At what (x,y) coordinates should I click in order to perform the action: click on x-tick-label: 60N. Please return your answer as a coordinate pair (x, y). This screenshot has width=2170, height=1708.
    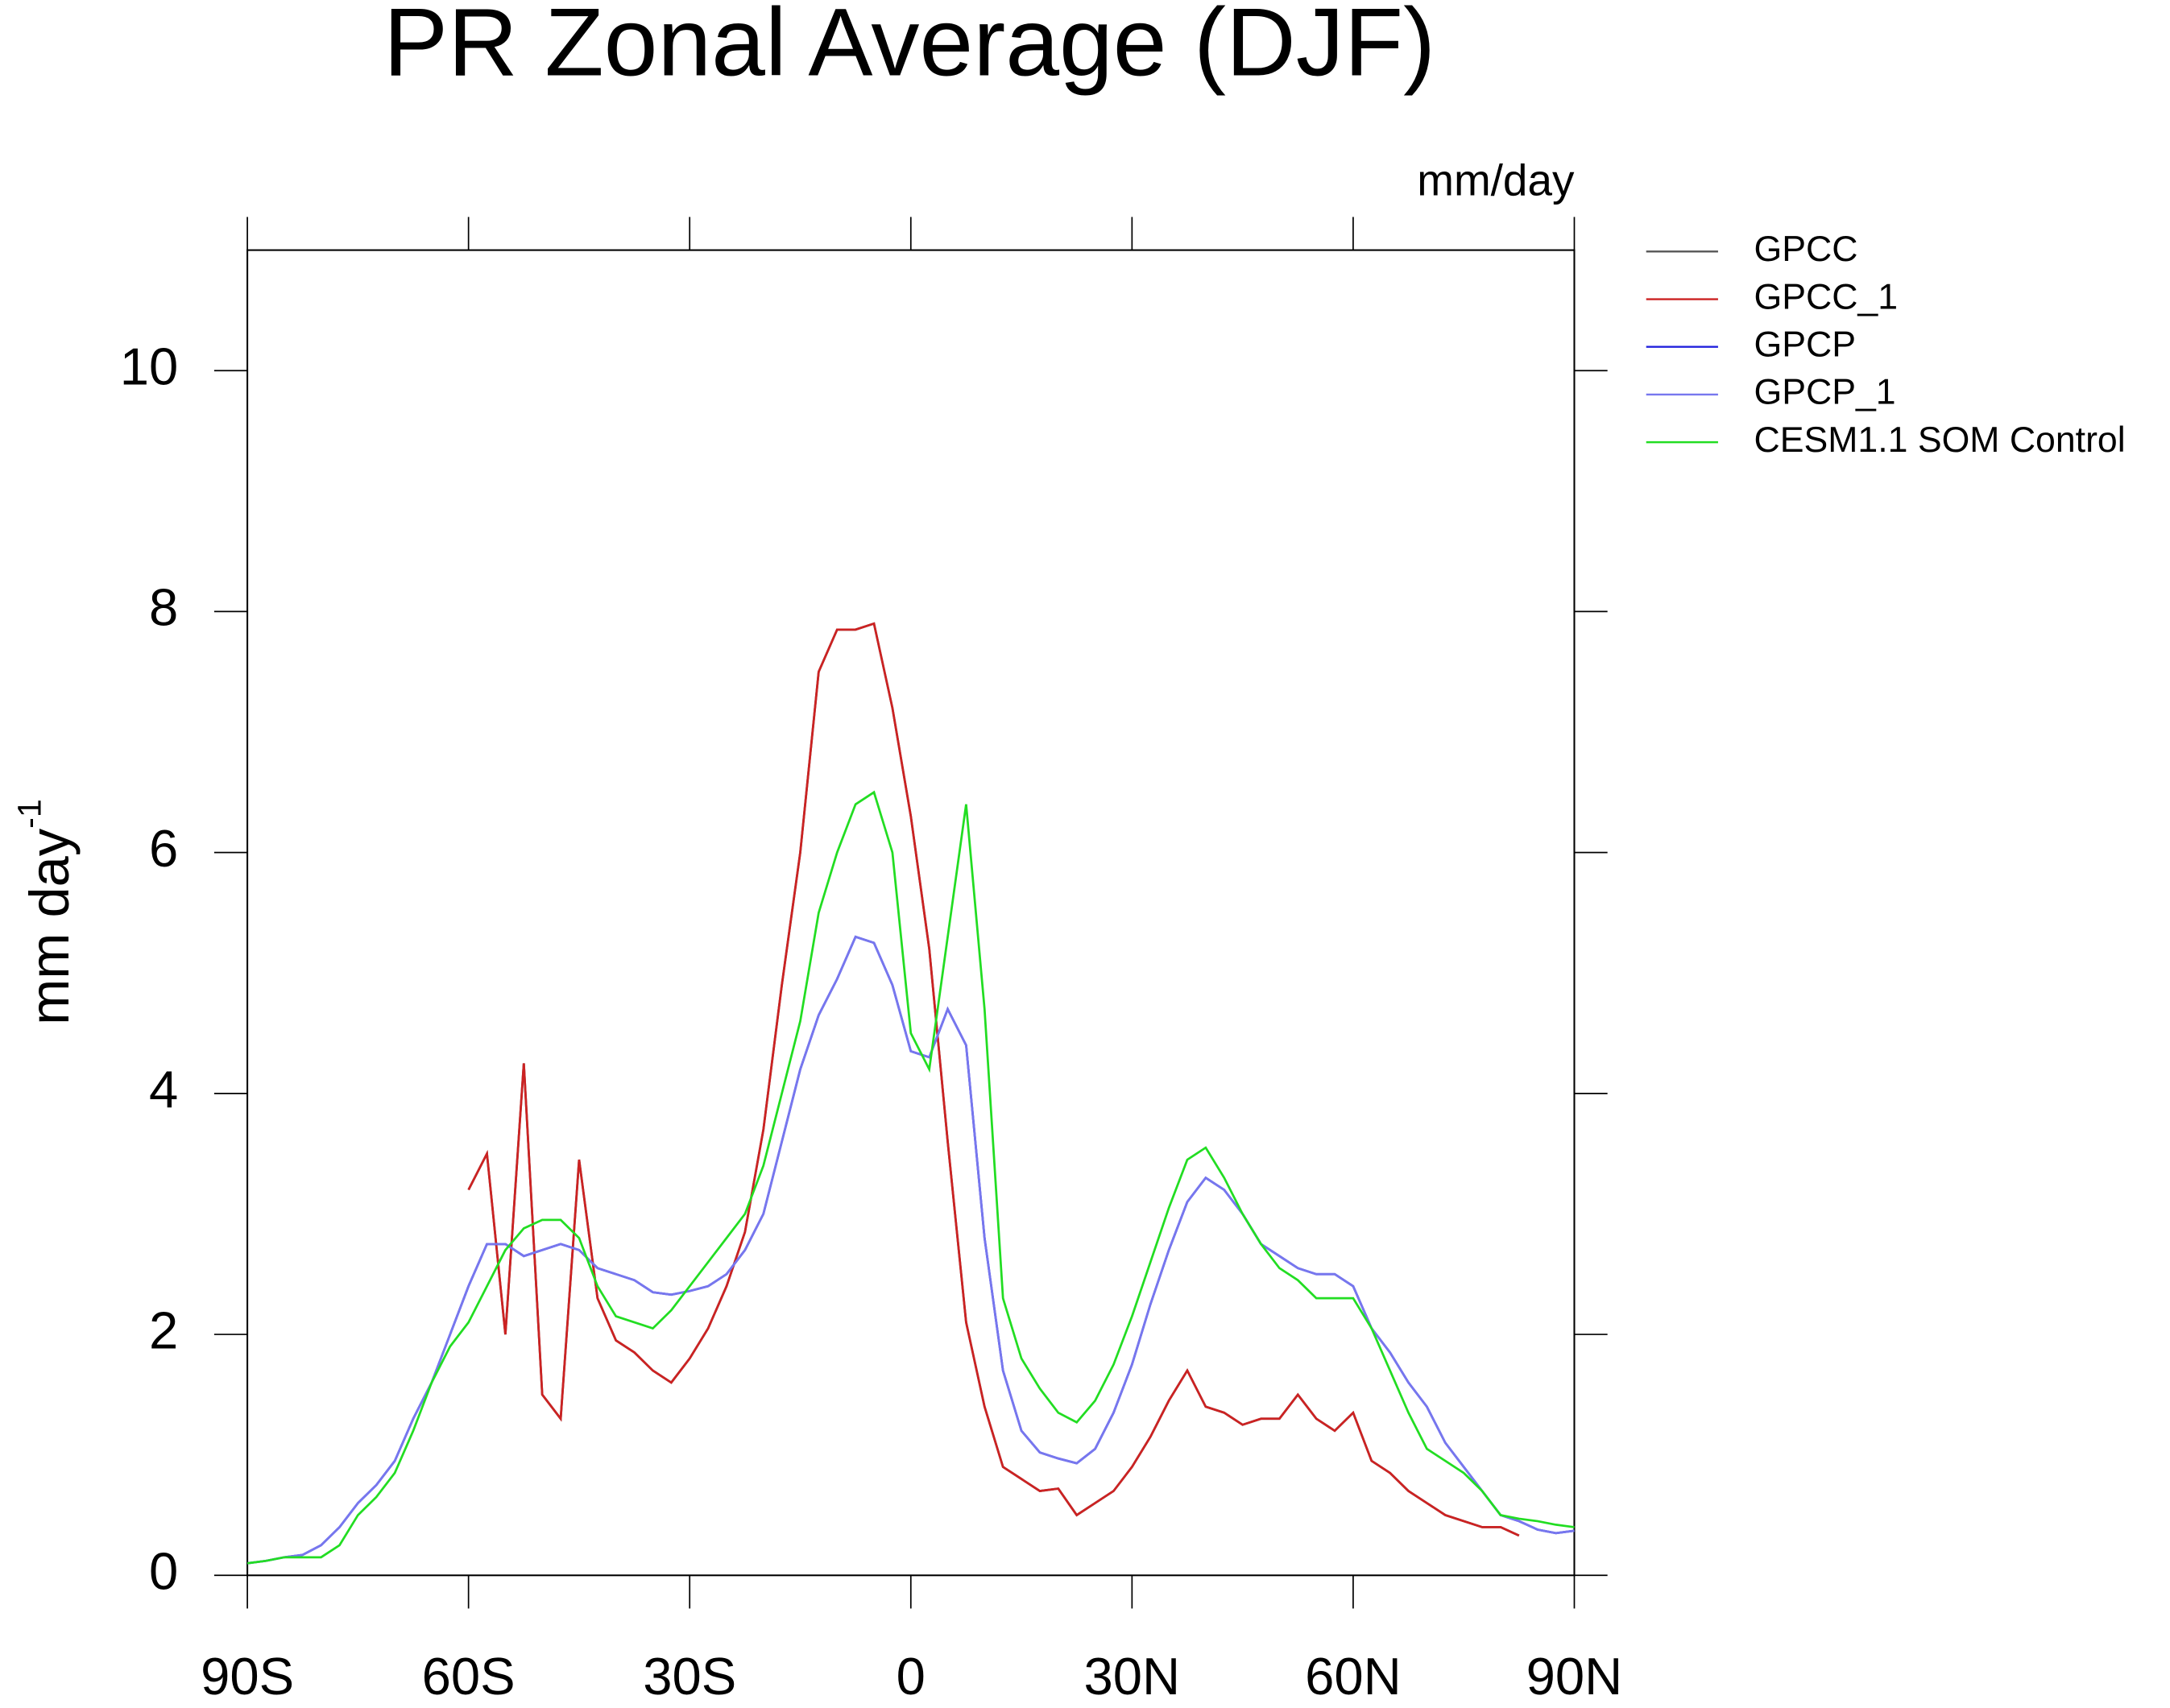
    Looking at the image, I should click on (1353, 1677).